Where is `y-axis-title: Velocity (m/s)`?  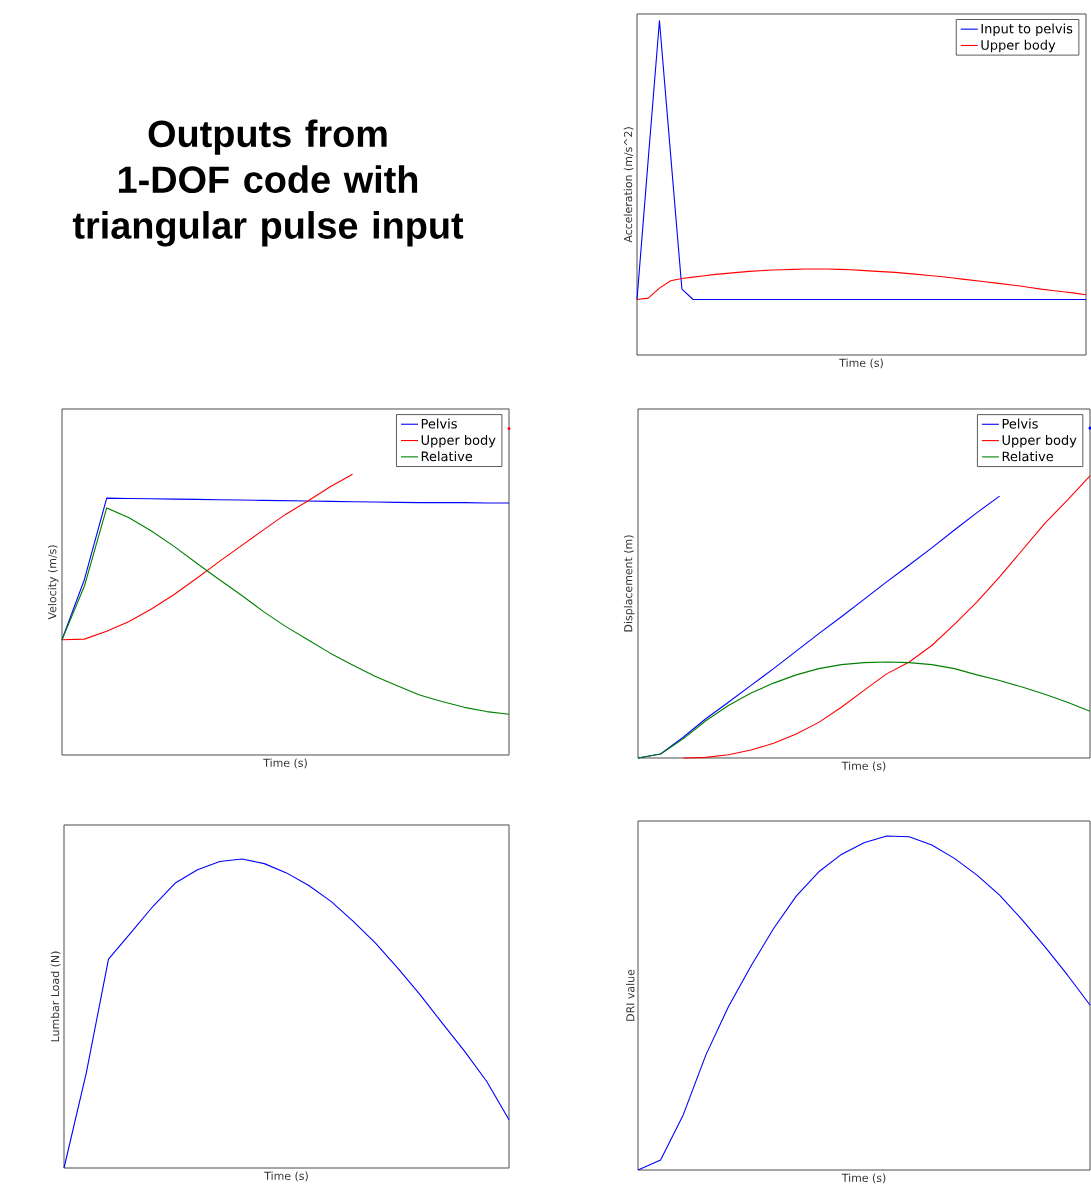 y-axis-title: Velocity (m/s) is located at coordinates (53, 582).